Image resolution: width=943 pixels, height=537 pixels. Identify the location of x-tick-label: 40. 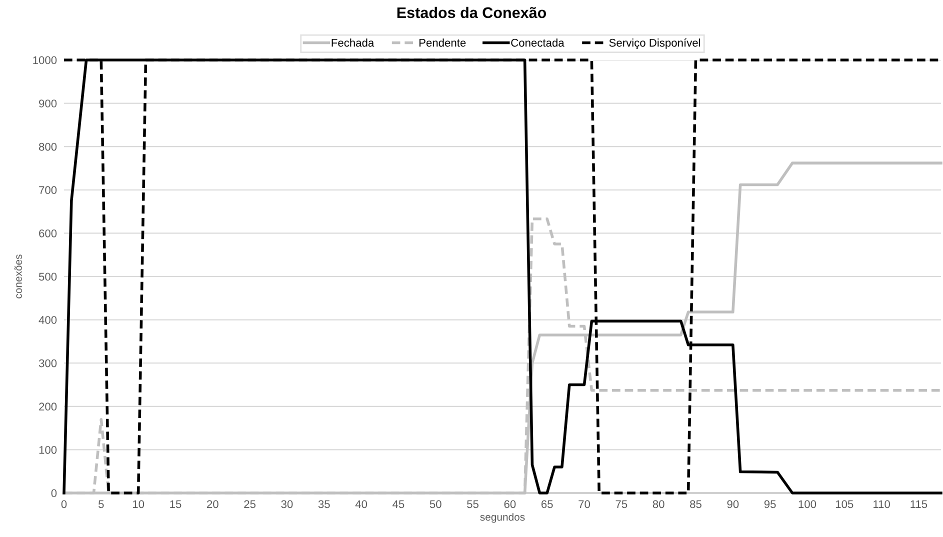
(361, 504).